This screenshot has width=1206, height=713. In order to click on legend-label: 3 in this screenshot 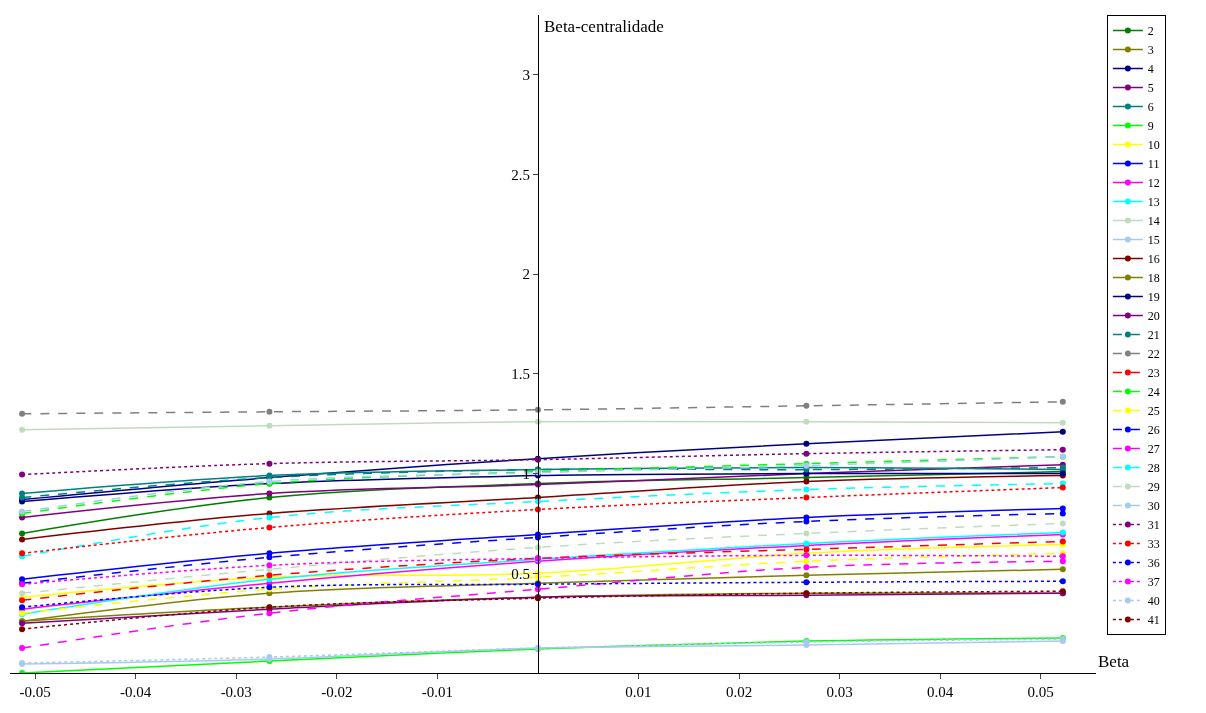, I will do `click(1150, 50)`.